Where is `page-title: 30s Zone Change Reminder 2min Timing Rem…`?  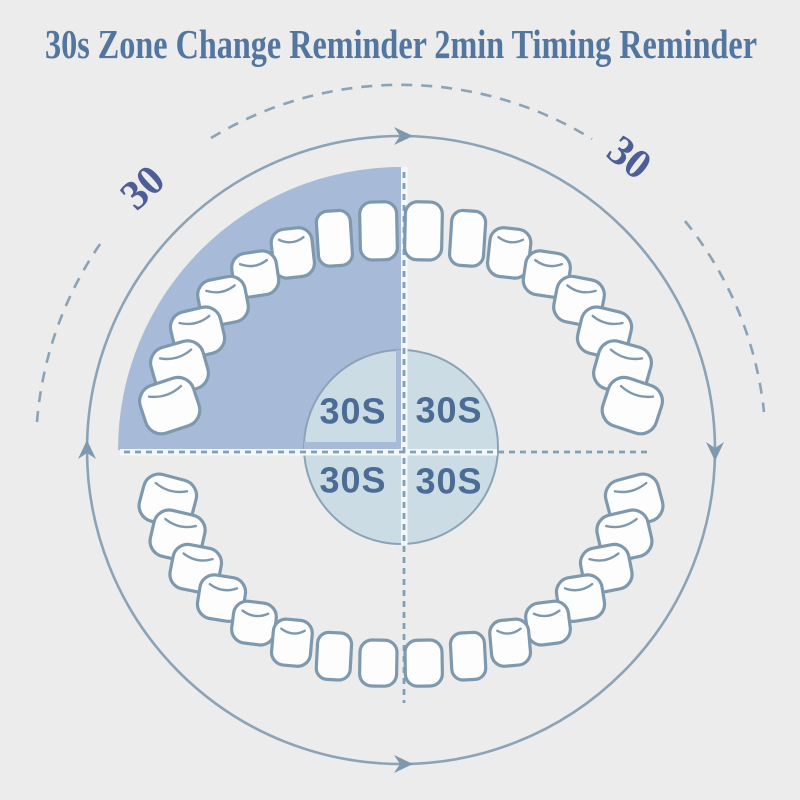
page-title: 30s Zone Change Reminder 2min Timing Rem… is located at coordinates (401, 44).